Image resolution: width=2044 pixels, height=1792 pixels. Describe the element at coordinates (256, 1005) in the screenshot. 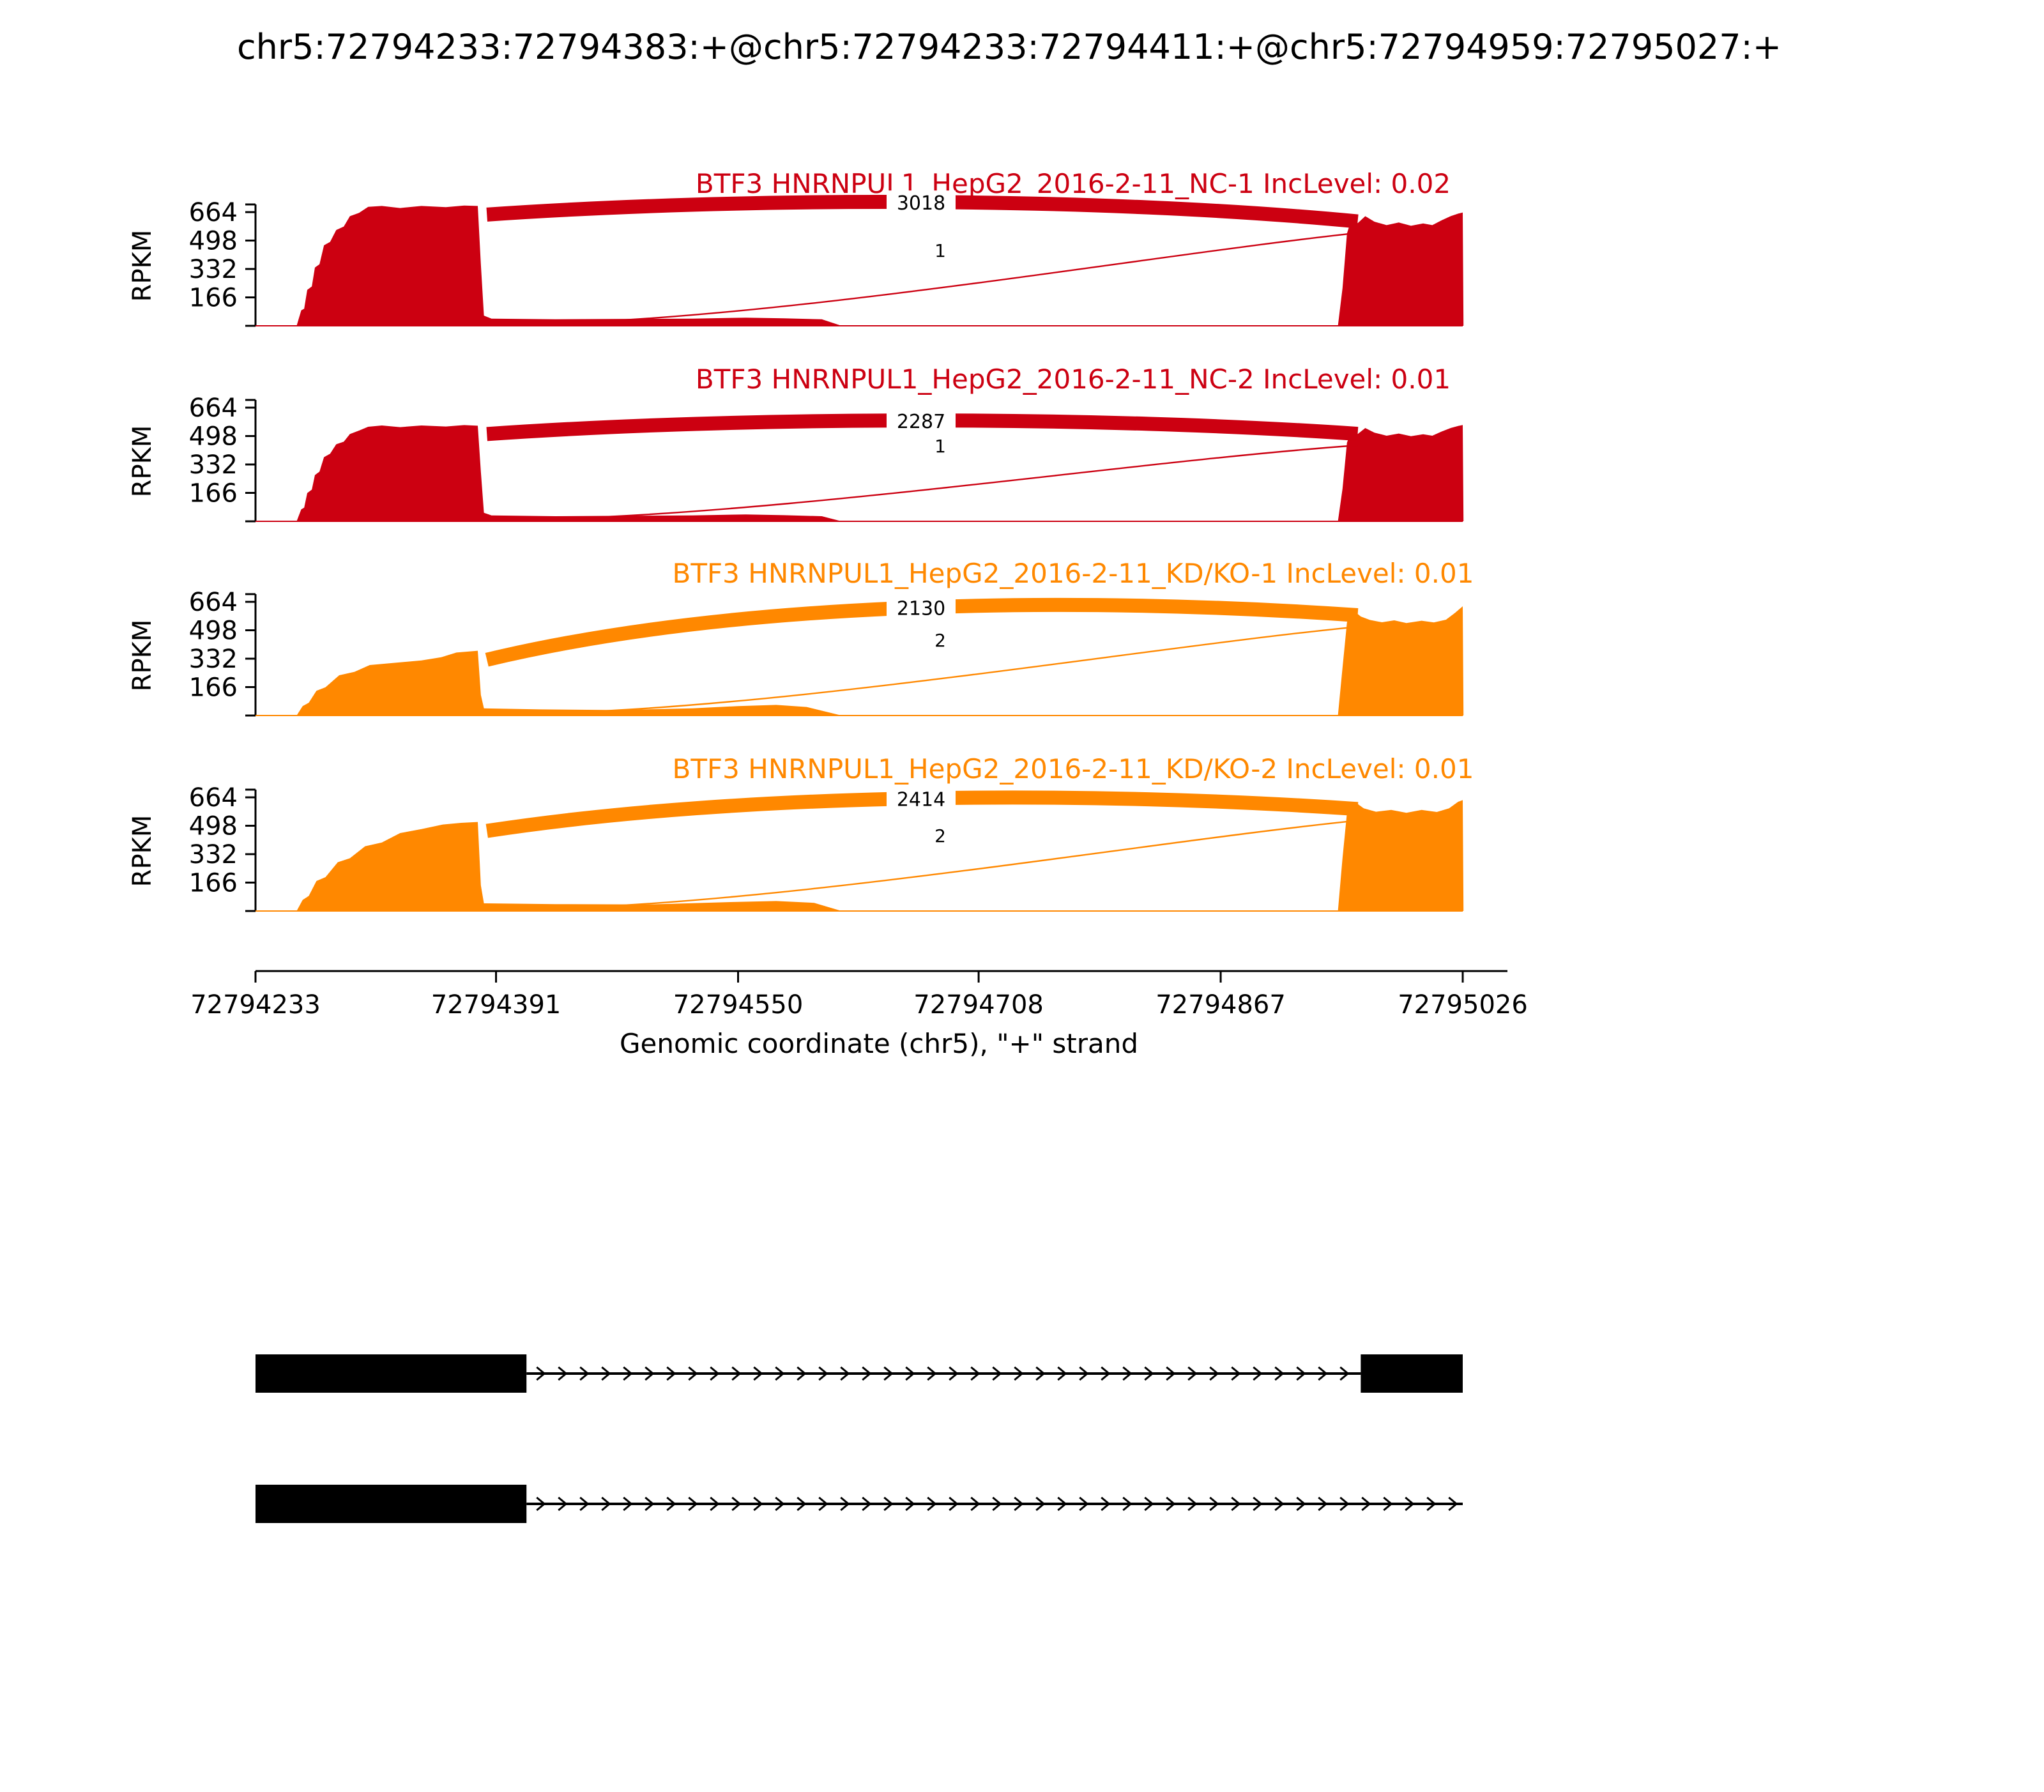

I see `x-tick-label: 72794233` at that location.